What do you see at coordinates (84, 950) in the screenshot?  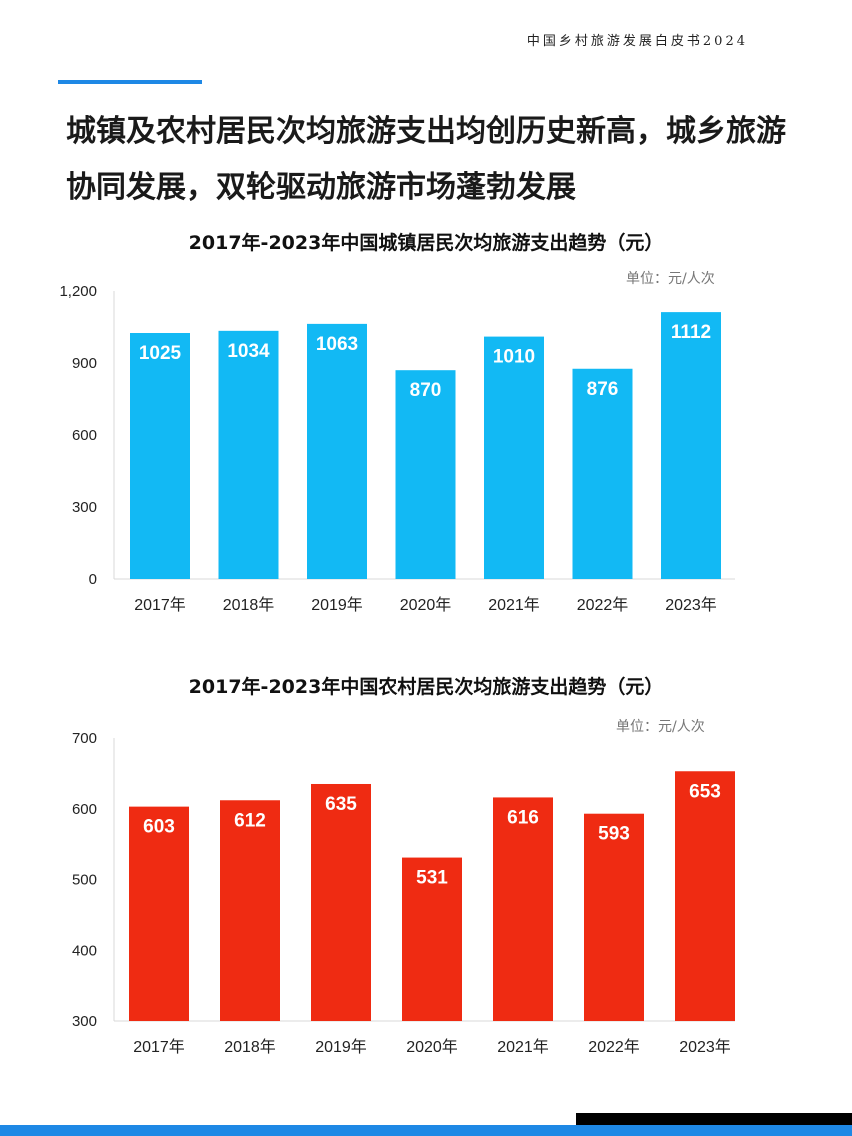 I see `y-tick-label: 400` at bounding box center [84, 950].